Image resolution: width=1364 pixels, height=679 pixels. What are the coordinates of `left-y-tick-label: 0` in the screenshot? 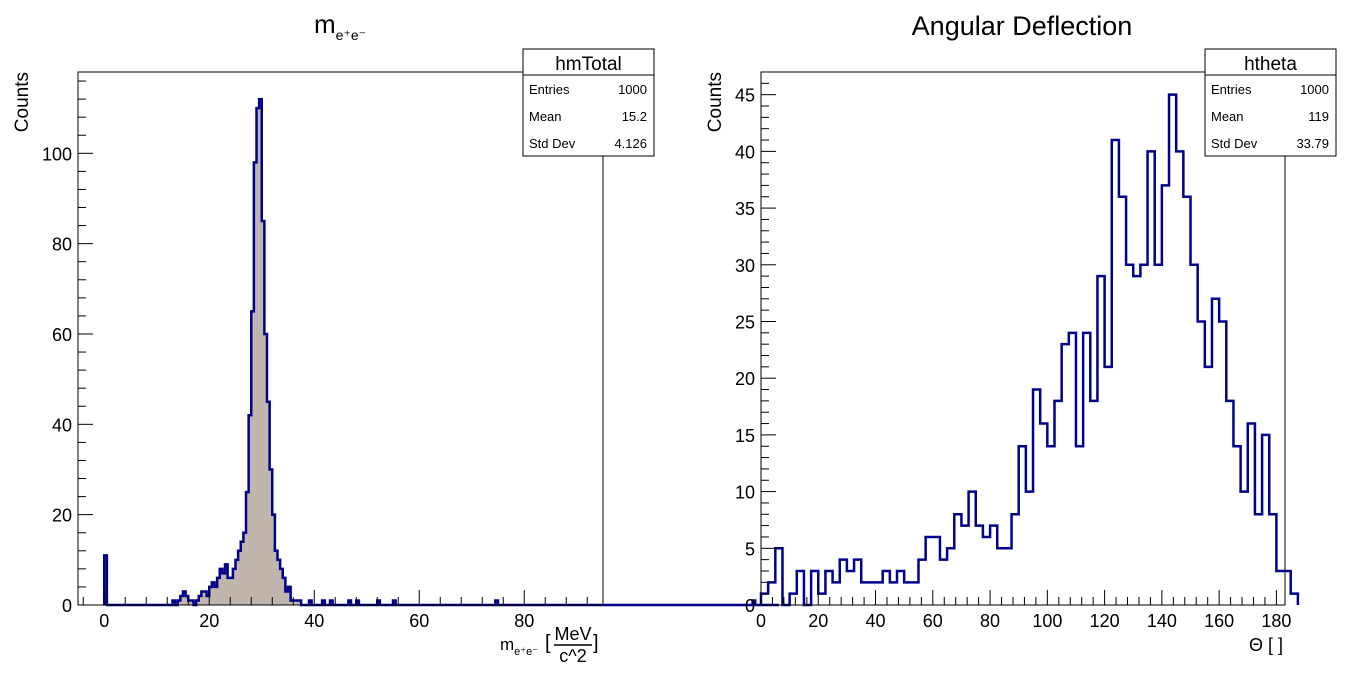 It's located at (67, 606).